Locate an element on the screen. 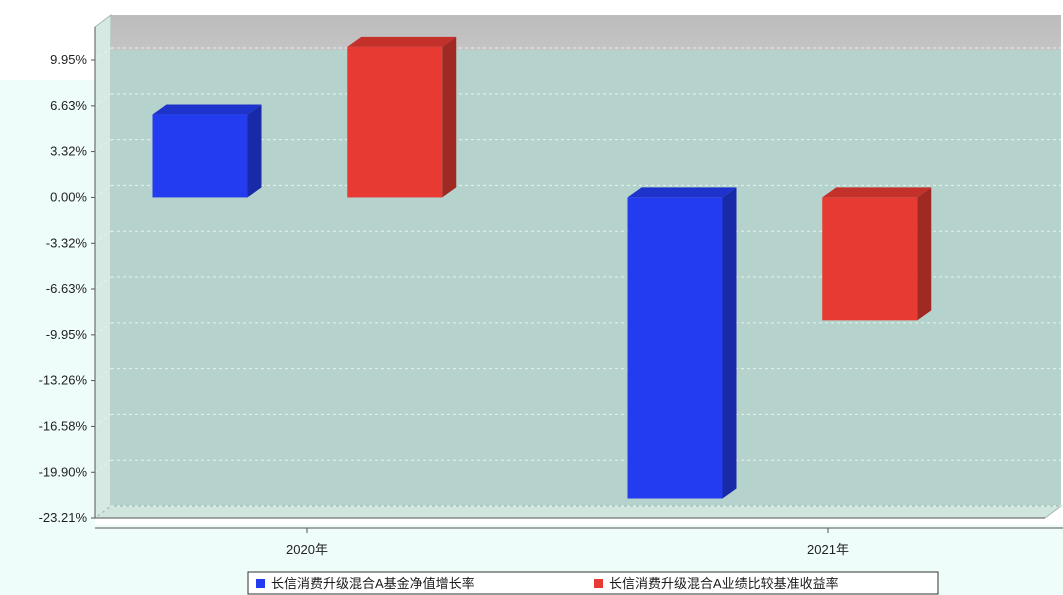  plot-left-wall is located at coordinates (103, 266).